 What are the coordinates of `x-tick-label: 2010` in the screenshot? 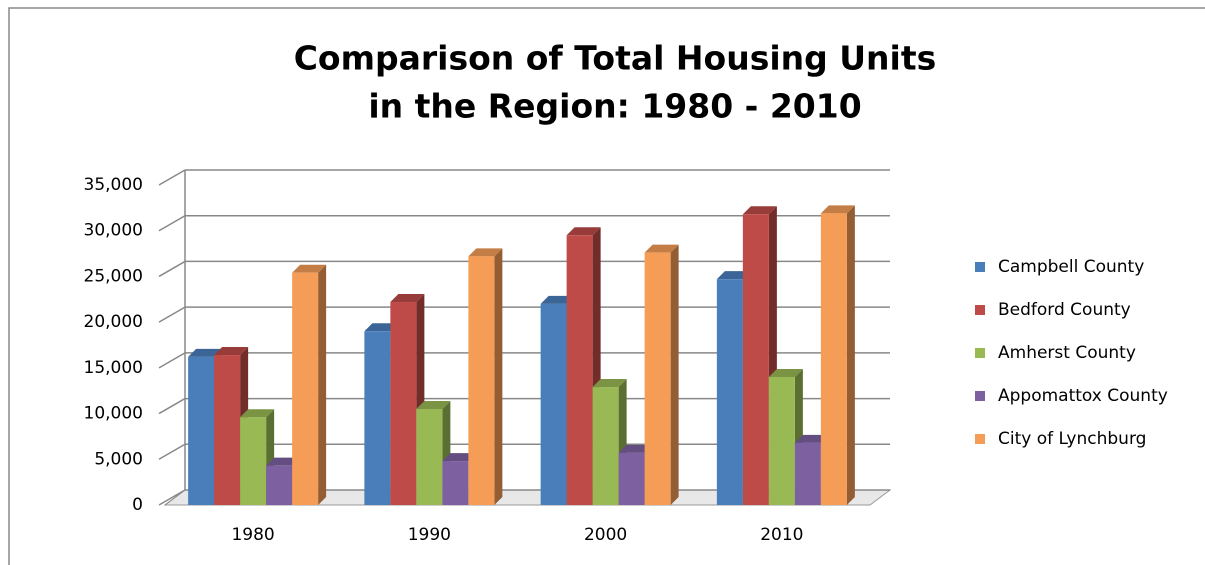 It's located at (781, 535).